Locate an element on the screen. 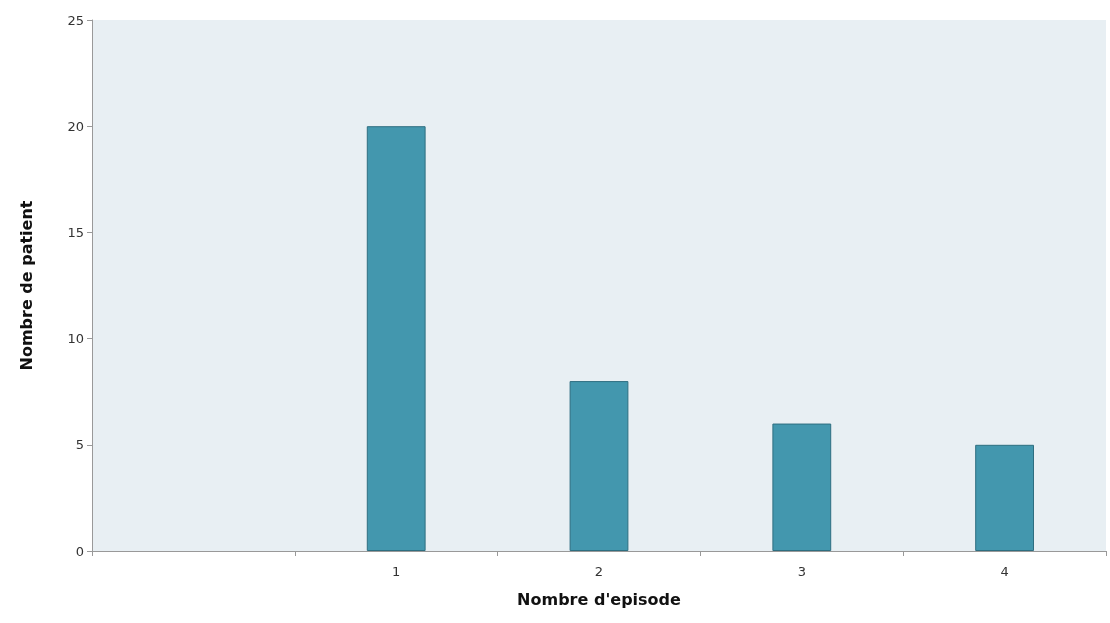  y-axis-title: Nombre de patient is located at coordinates (26, 285).